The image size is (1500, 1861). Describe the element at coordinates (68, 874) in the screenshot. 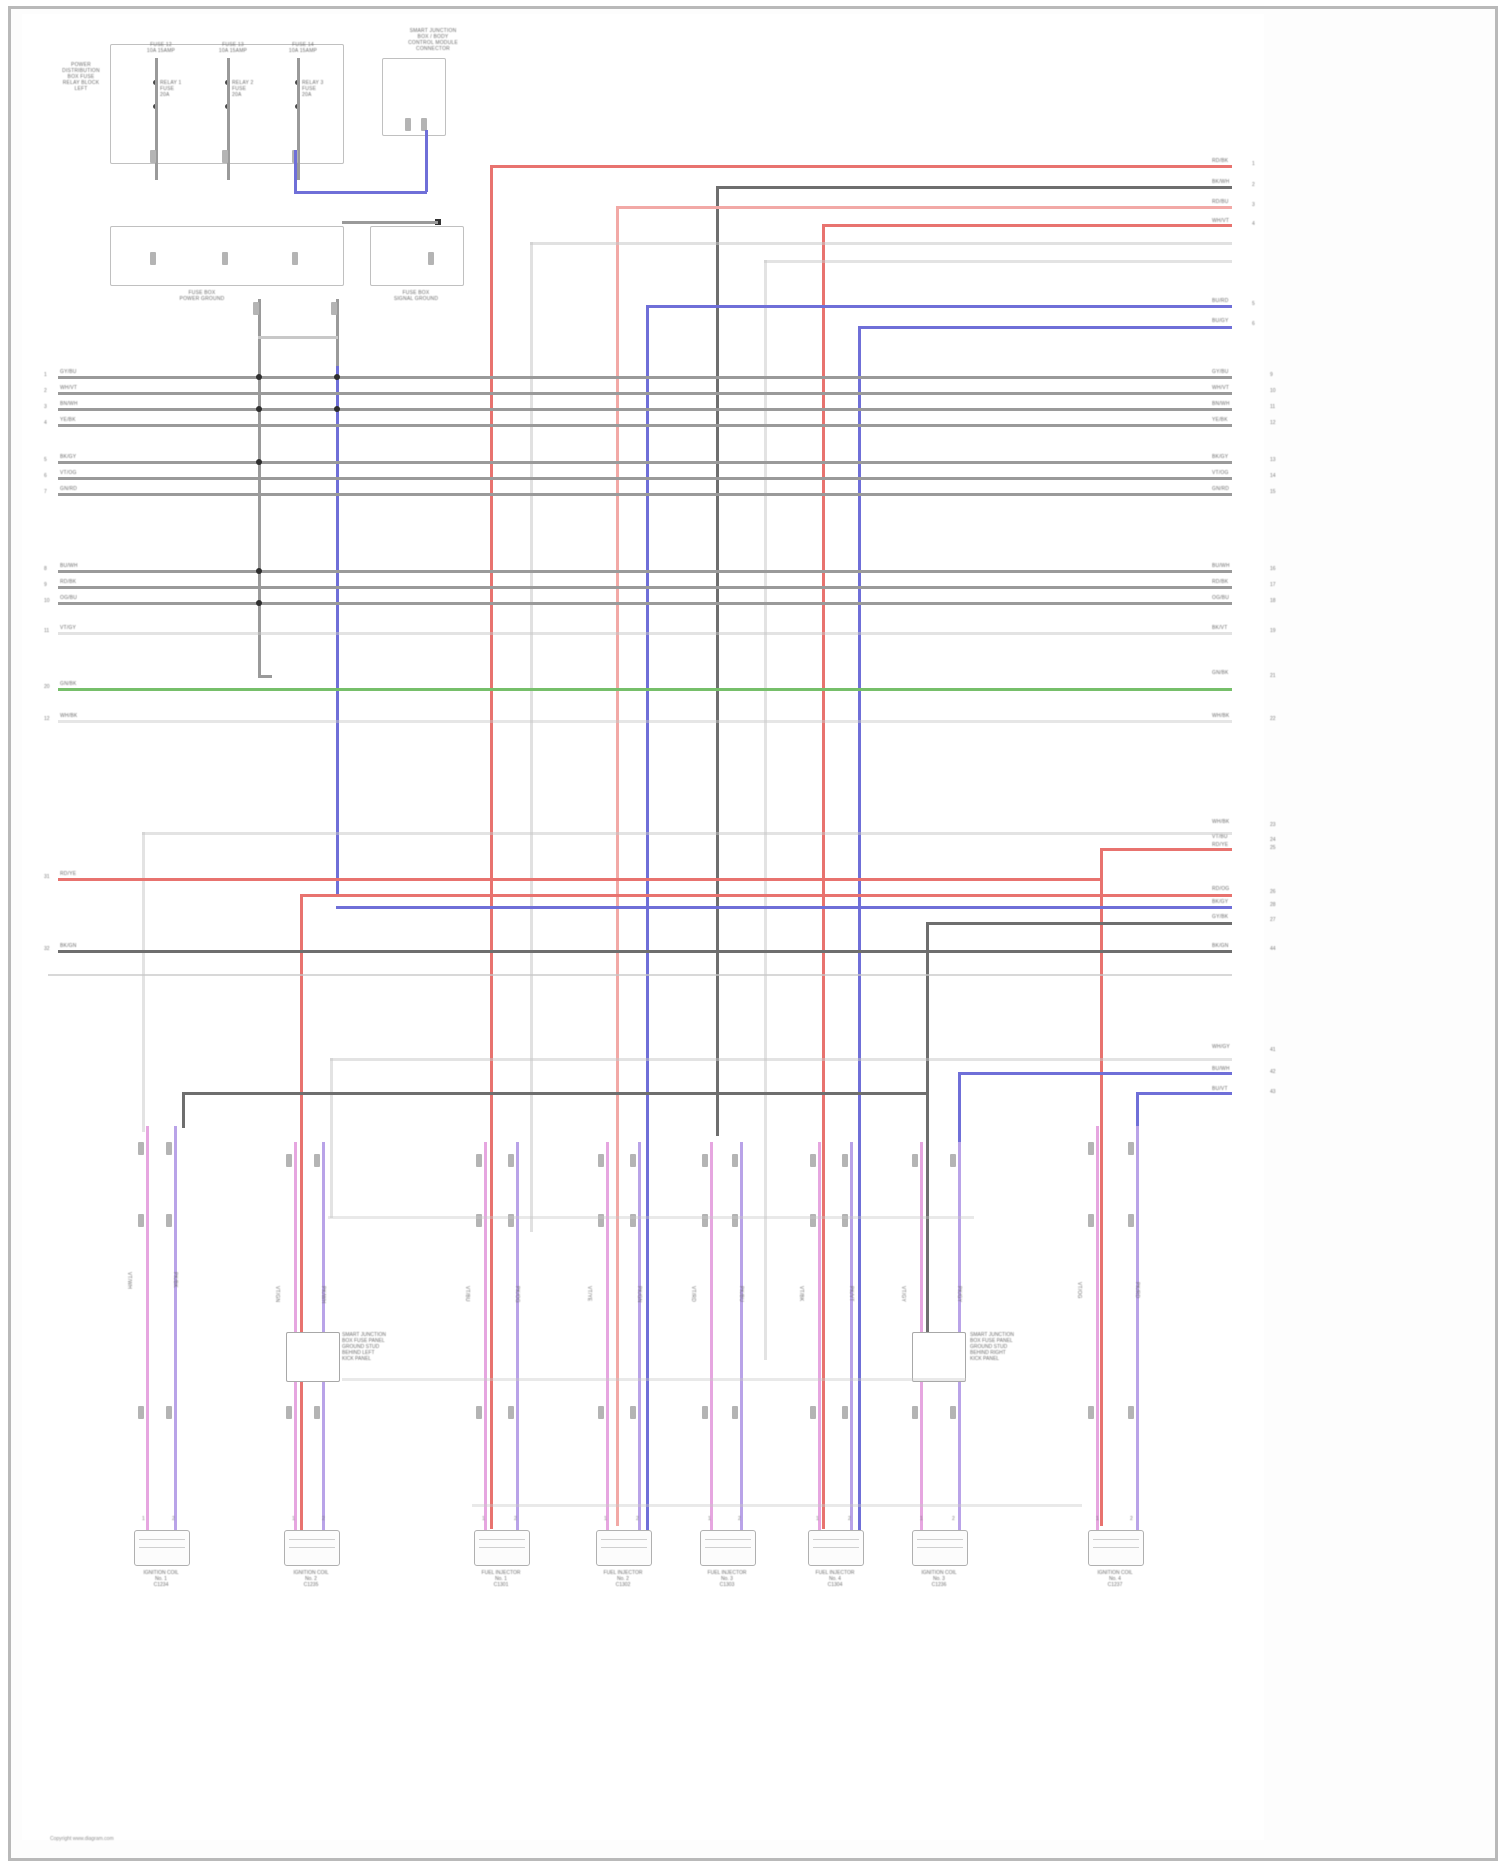

I see `mid-red-left-label: RD/YE` at that location.